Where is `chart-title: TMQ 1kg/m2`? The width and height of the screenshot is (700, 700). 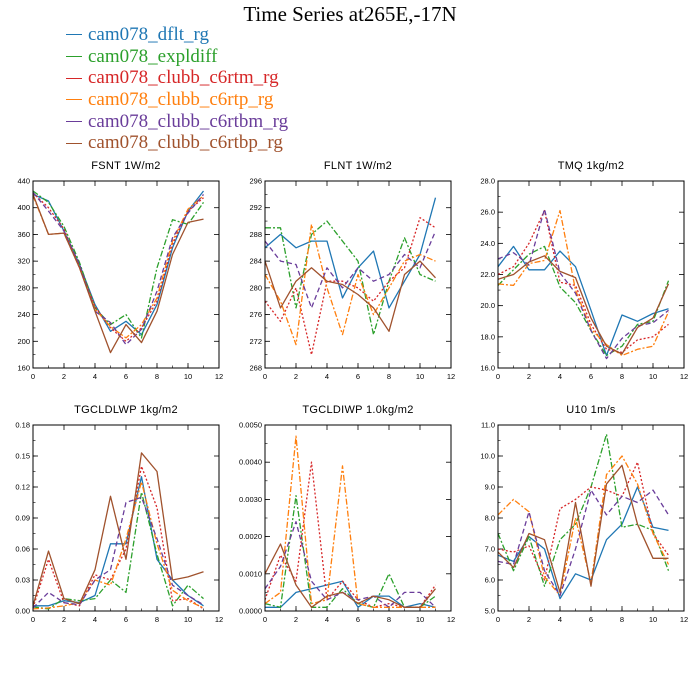
chart-title: TMQ 1kg/m2 is located at coordinates (591, 166).